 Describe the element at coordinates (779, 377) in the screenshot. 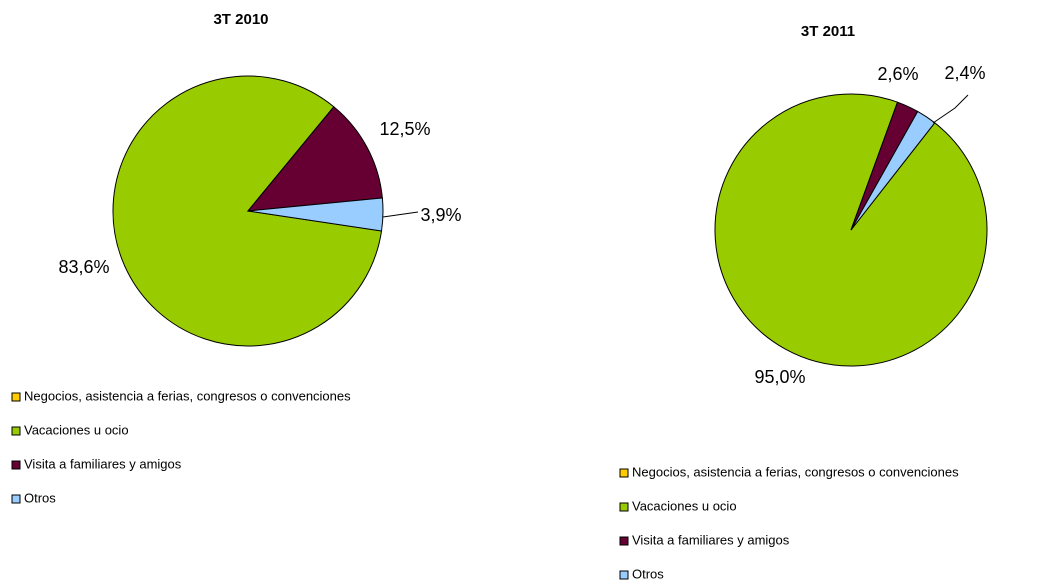

I see `value-label: 95,0%` at that location.